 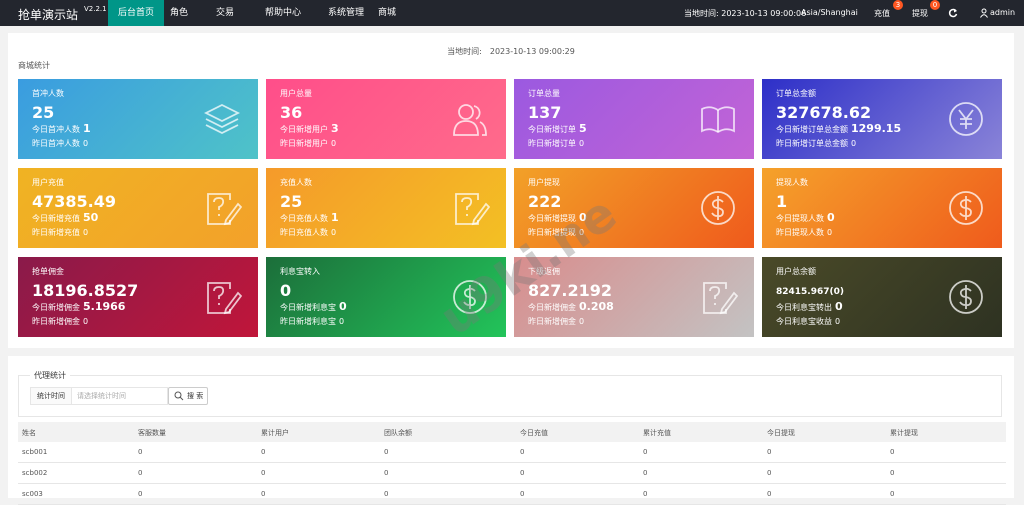 What do you see at coordinates (387, 13) in the screenshot?
I see `menu-item: 商城` at bounding box center [387, 13].